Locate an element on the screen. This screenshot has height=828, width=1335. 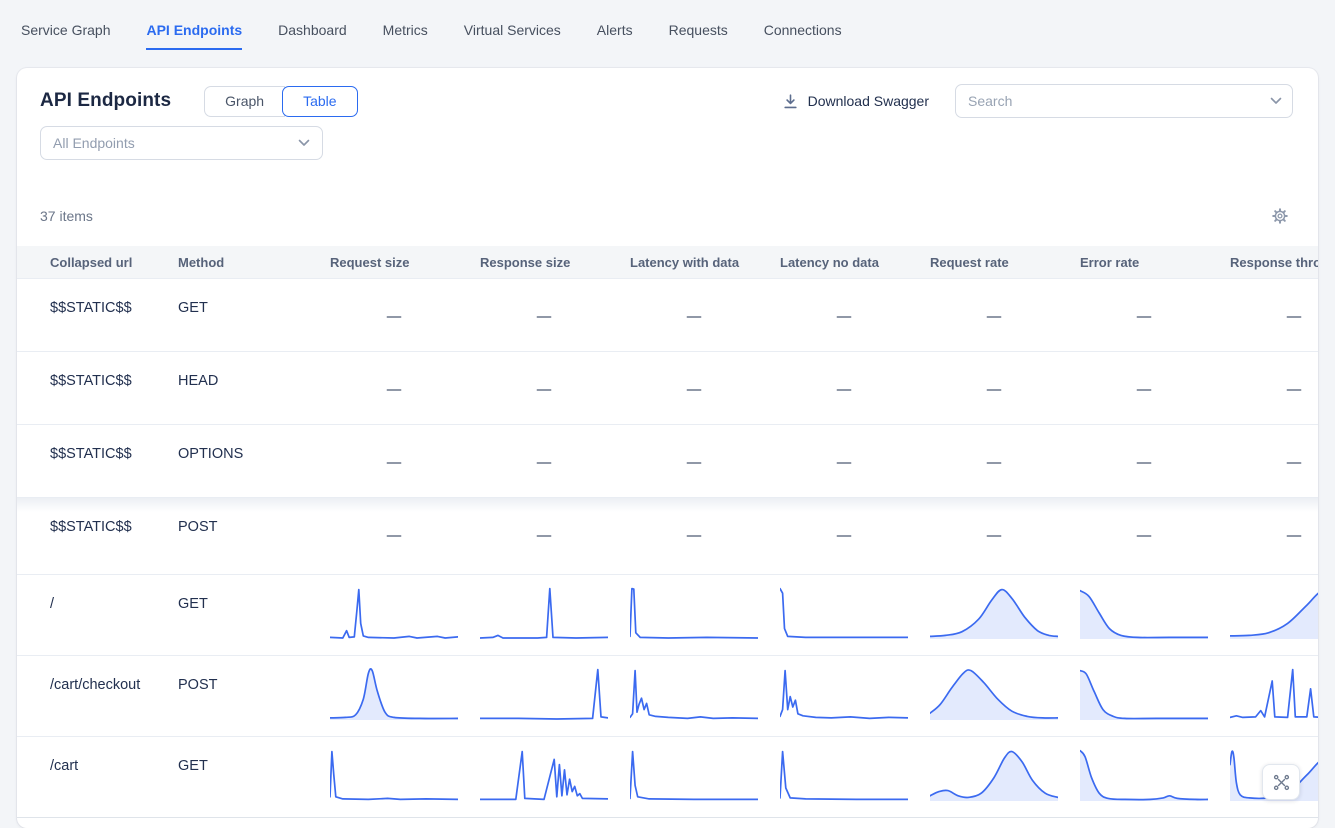
table-row: $$STATIC$$ GET — — — — — — — is located at coordinates (667, 314).